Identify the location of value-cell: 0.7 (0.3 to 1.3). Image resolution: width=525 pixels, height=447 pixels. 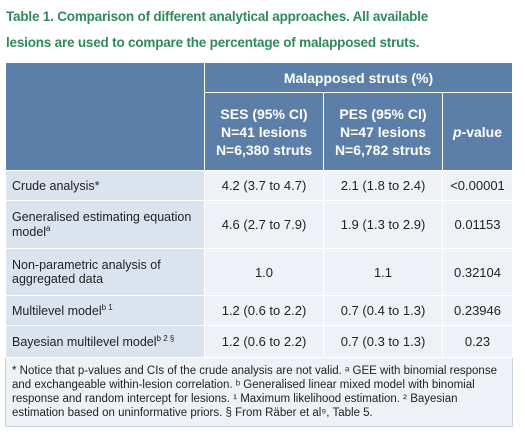
(383, 341).